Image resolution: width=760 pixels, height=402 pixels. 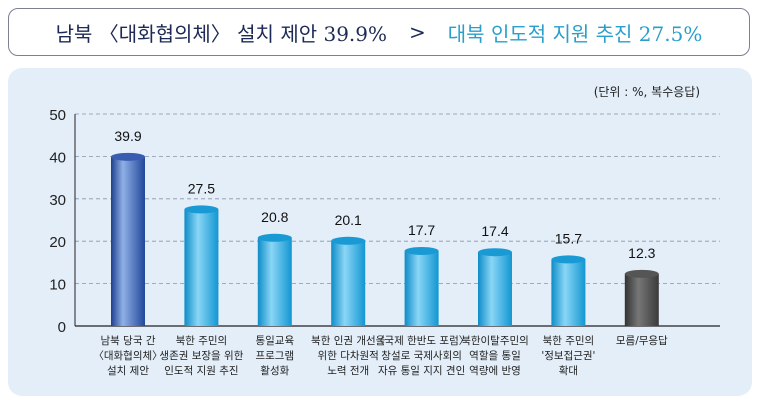 I want to click on x-category-label: 설치 제안, so click(x=128, y=371).